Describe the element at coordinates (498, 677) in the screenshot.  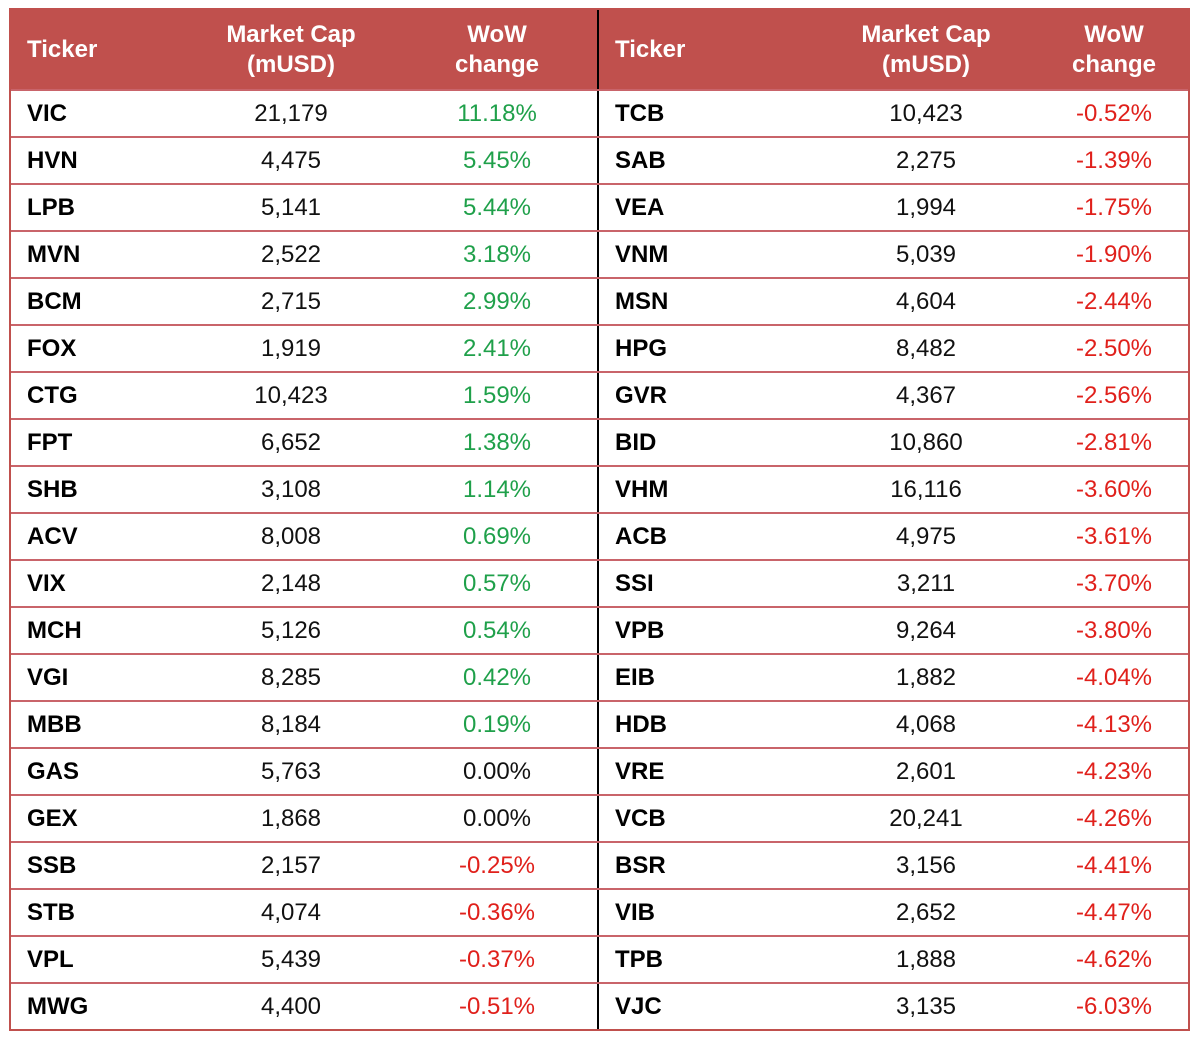
I see `wow-change-cell: 0.42%` at that location.